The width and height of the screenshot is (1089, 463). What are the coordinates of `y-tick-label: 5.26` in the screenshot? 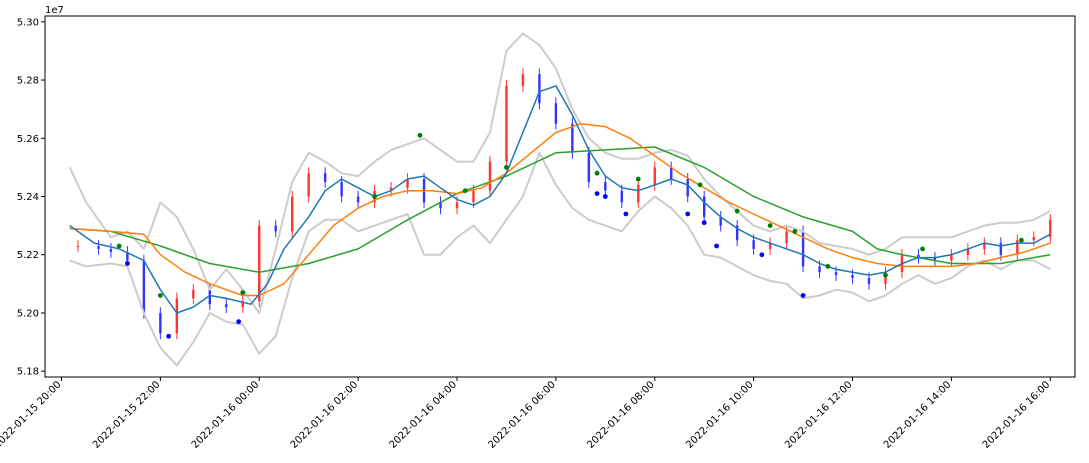 It's located at (28, 139).